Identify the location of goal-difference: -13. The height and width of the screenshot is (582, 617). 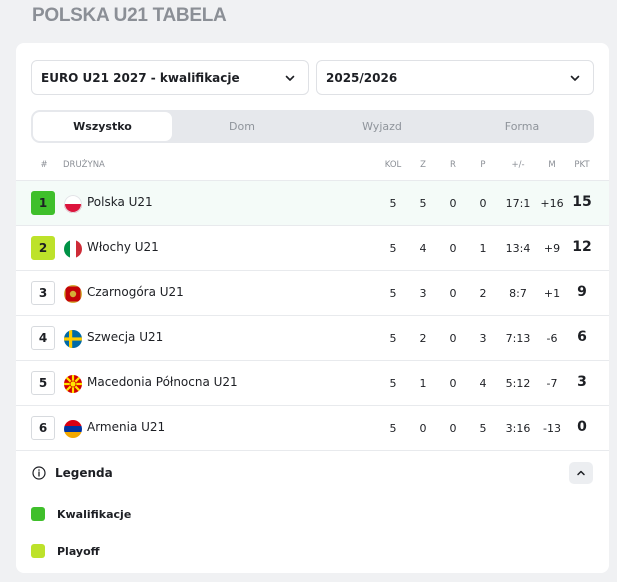
(552, 428).